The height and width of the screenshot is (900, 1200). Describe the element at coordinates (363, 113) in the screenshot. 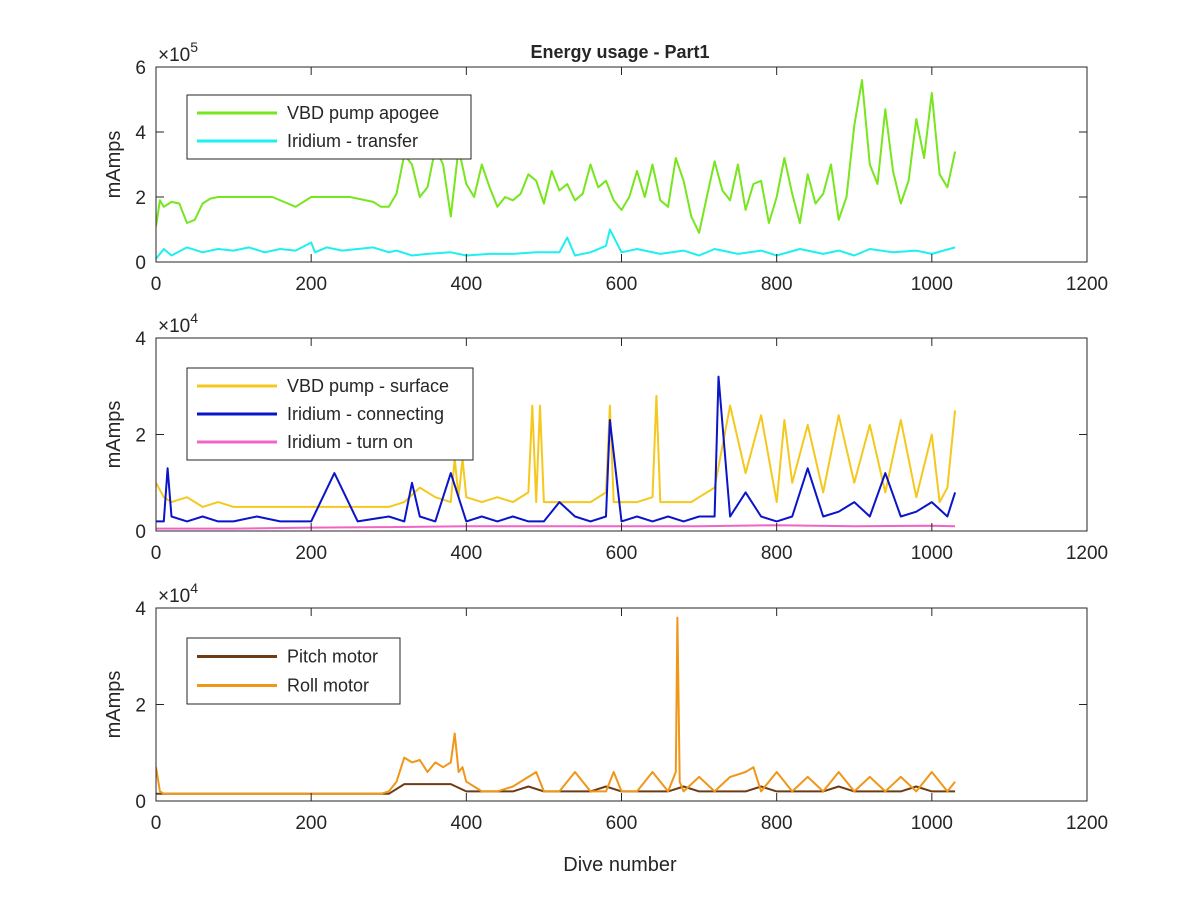

I see `legend-entry: VBD pump apogee` at that location.